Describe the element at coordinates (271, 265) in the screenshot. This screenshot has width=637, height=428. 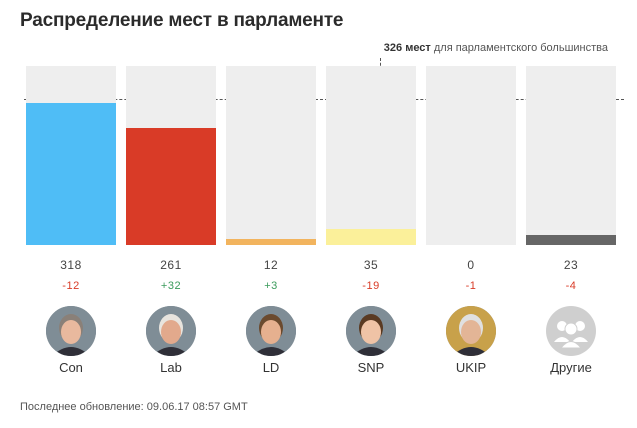
I see `seat-count-ld: 12` at that location.